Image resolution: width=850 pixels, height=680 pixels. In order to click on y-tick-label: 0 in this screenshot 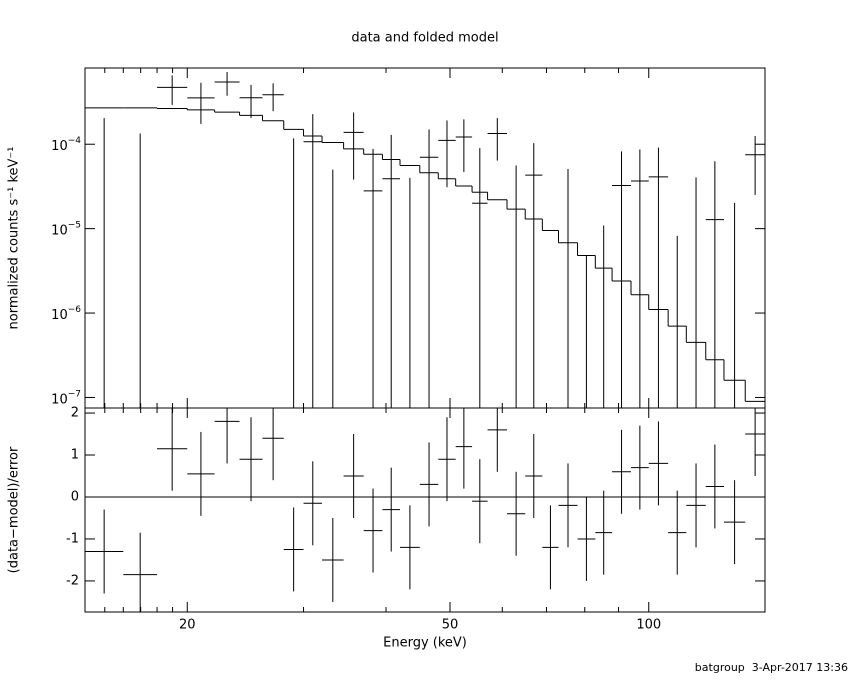, I will do `click(75, 496)`.